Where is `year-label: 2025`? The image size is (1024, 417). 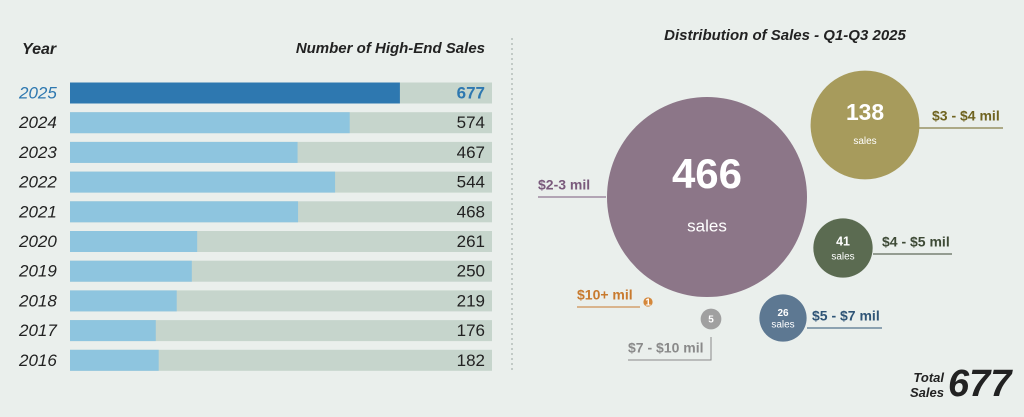
year-label: 2025 is located at coordinates (37, 92).